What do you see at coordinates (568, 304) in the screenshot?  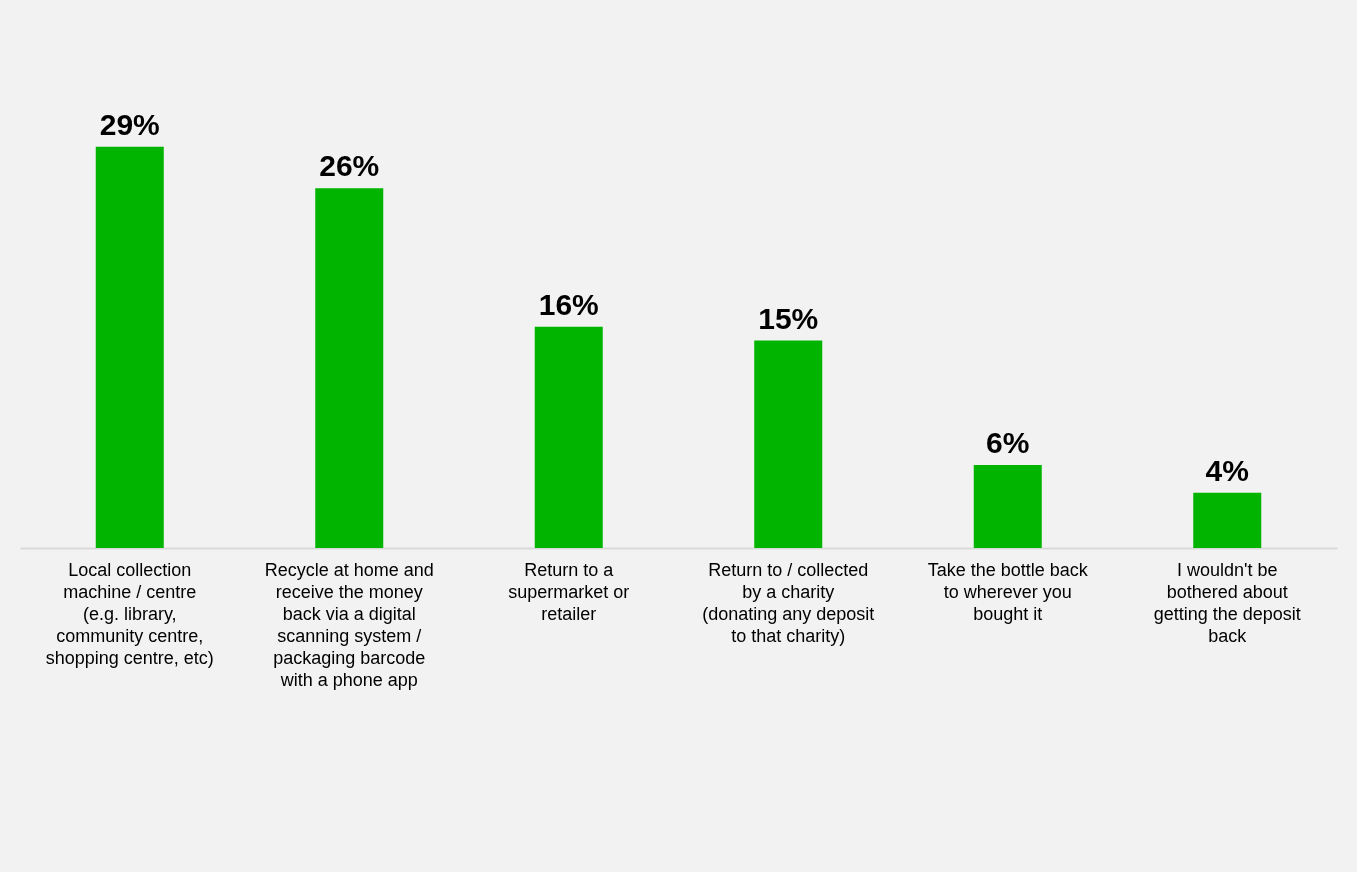 I see `data-label: 16%` at bounding box center [568, 304].